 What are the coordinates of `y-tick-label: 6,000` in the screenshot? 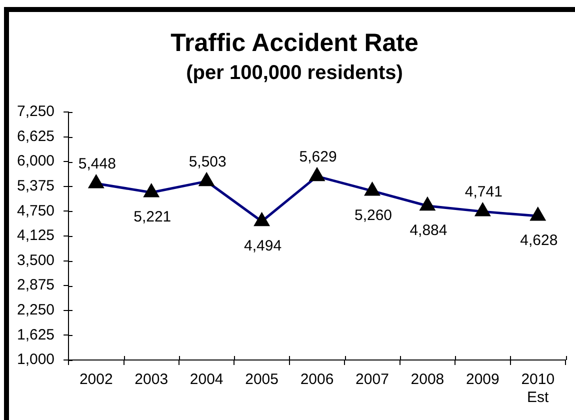 It's located at (35, 161).